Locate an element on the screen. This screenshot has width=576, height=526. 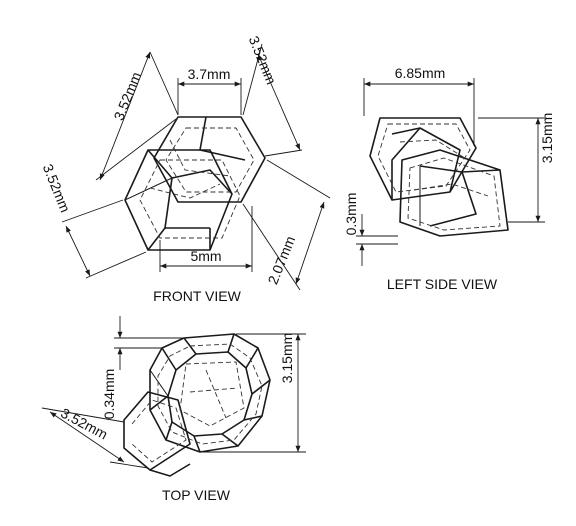
top-view-hidden-edges is located at coordinates (197, 403).